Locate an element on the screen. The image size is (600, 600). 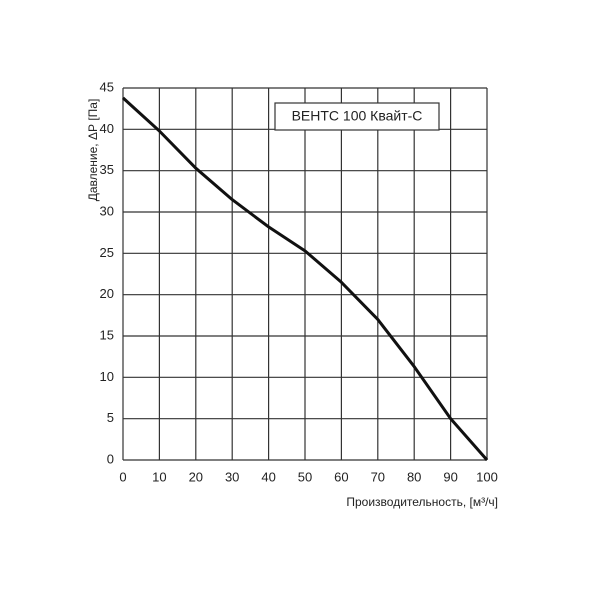
x-tick-label: 80 is located at coordinates (414, 476).